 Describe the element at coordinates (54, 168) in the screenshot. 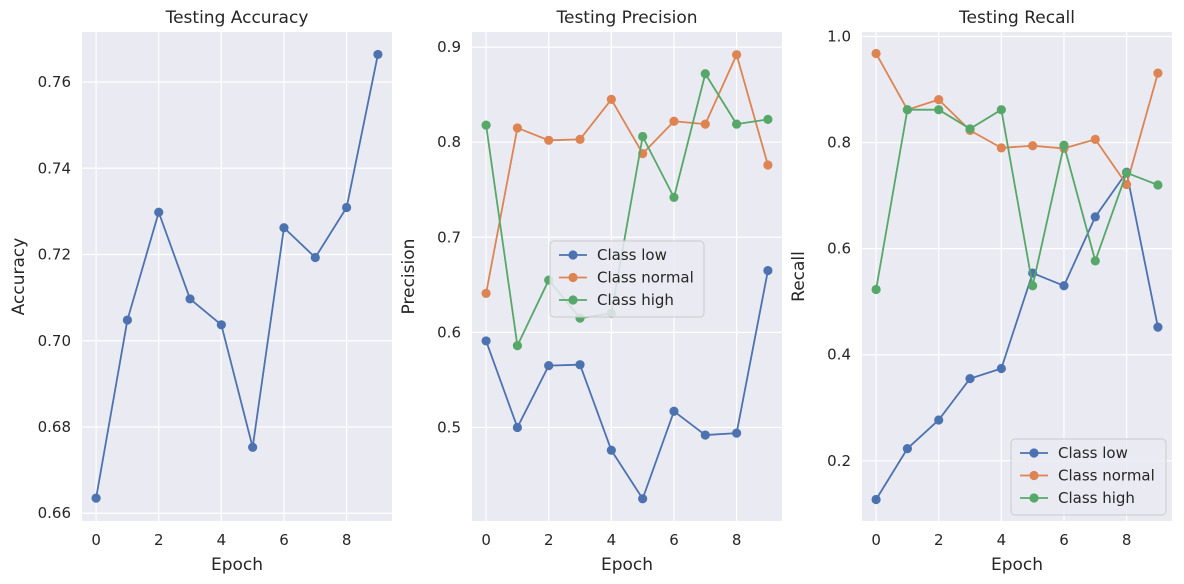

I see `y-tick-label: 0.74` at that location.